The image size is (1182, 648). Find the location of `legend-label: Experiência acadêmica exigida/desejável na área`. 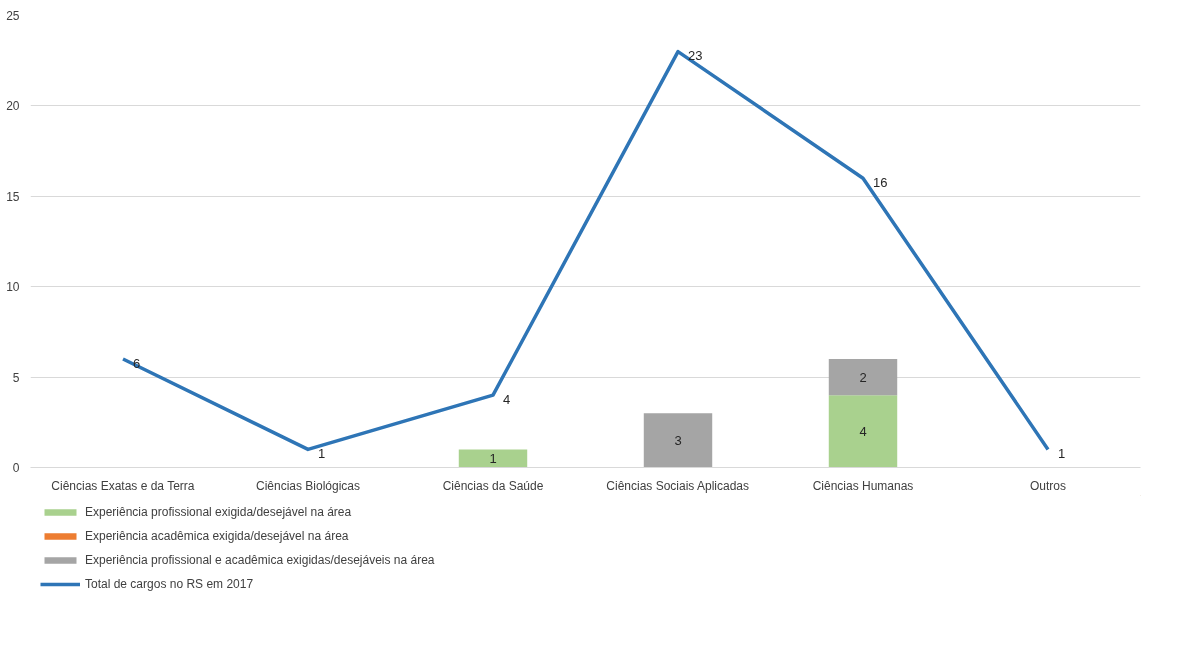

legend-label: Experiência acadêmica exigida/desejável na área is located at coordinates (217, 536).